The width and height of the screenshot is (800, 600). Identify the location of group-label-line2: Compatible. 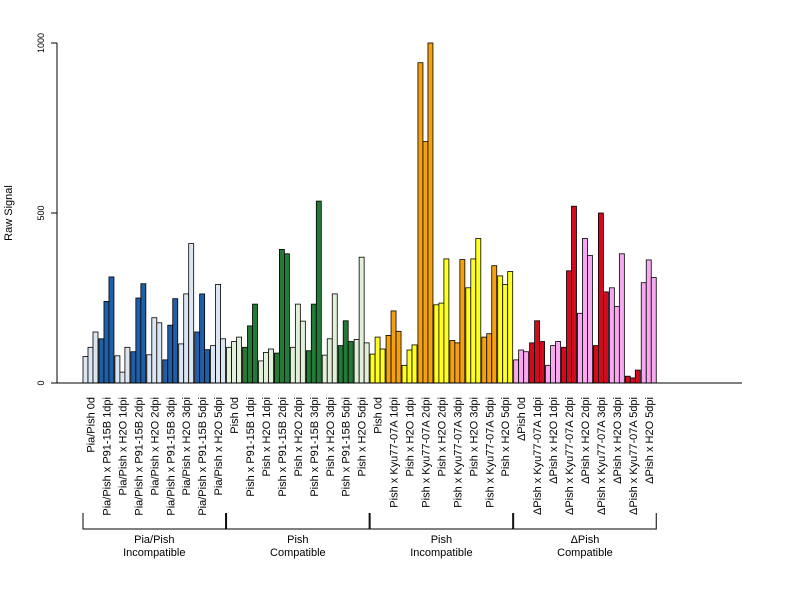
(298, 553).